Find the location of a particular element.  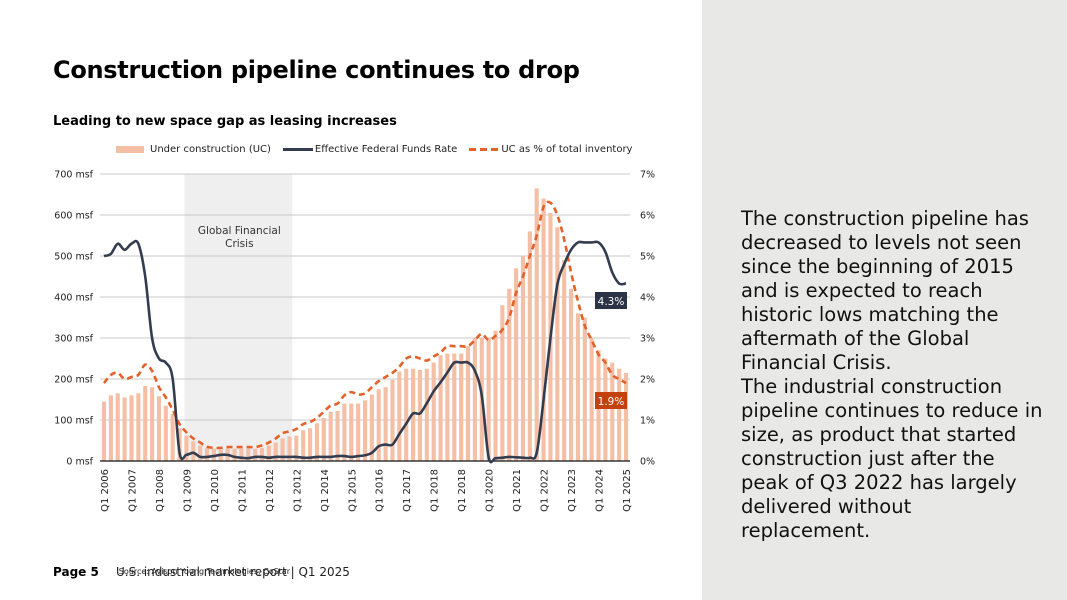

y2-tick-label: 2% is located at coordinates (647, 380).